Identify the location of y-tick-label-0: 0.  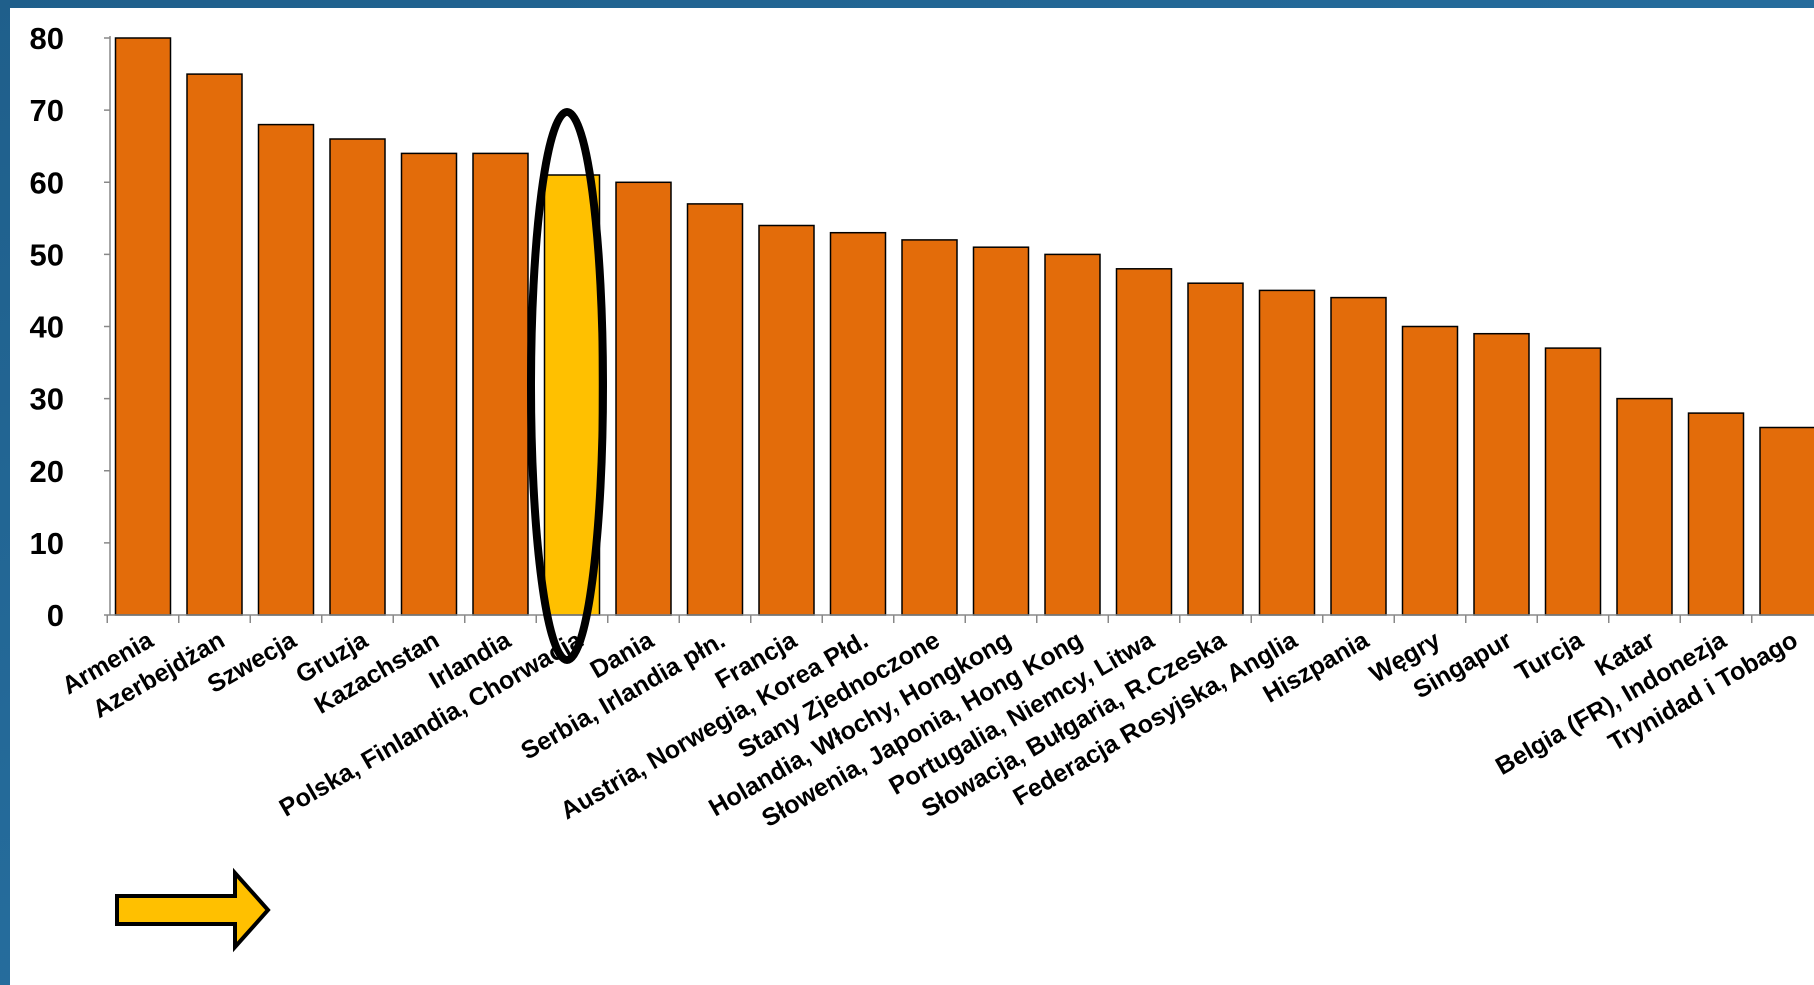
(55, 615).